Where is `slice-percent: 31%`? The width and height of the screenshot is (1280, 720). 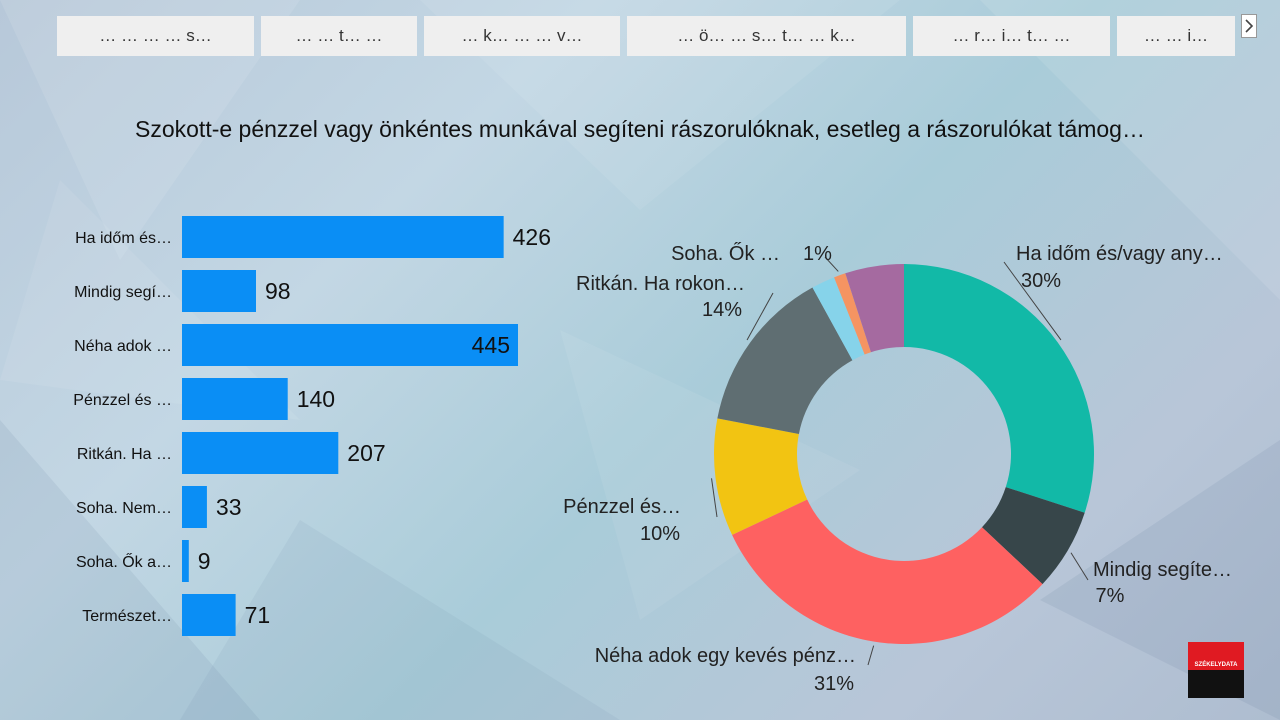
slice-percent: 31% is located at coordinates (834, 684).